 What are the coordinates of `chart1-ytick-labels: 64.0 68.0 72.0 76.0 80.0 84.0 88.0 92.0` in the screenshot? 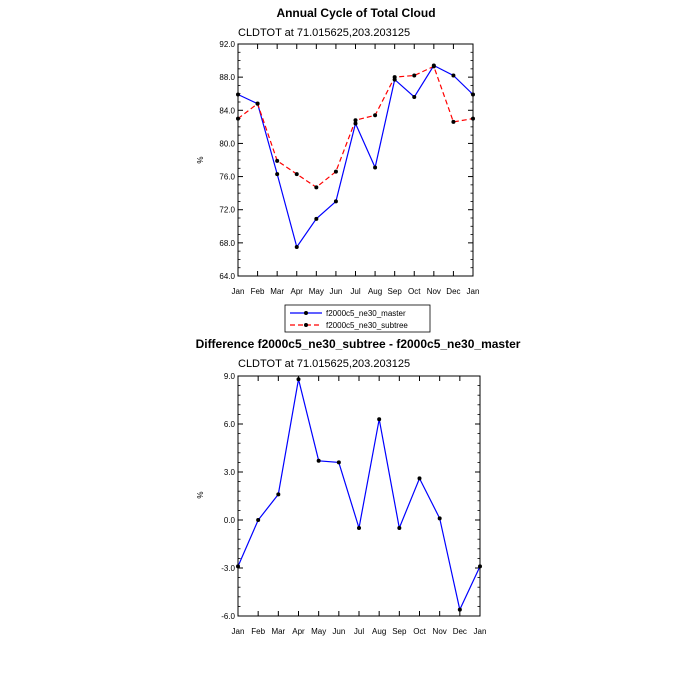 It's located at (227, 160).